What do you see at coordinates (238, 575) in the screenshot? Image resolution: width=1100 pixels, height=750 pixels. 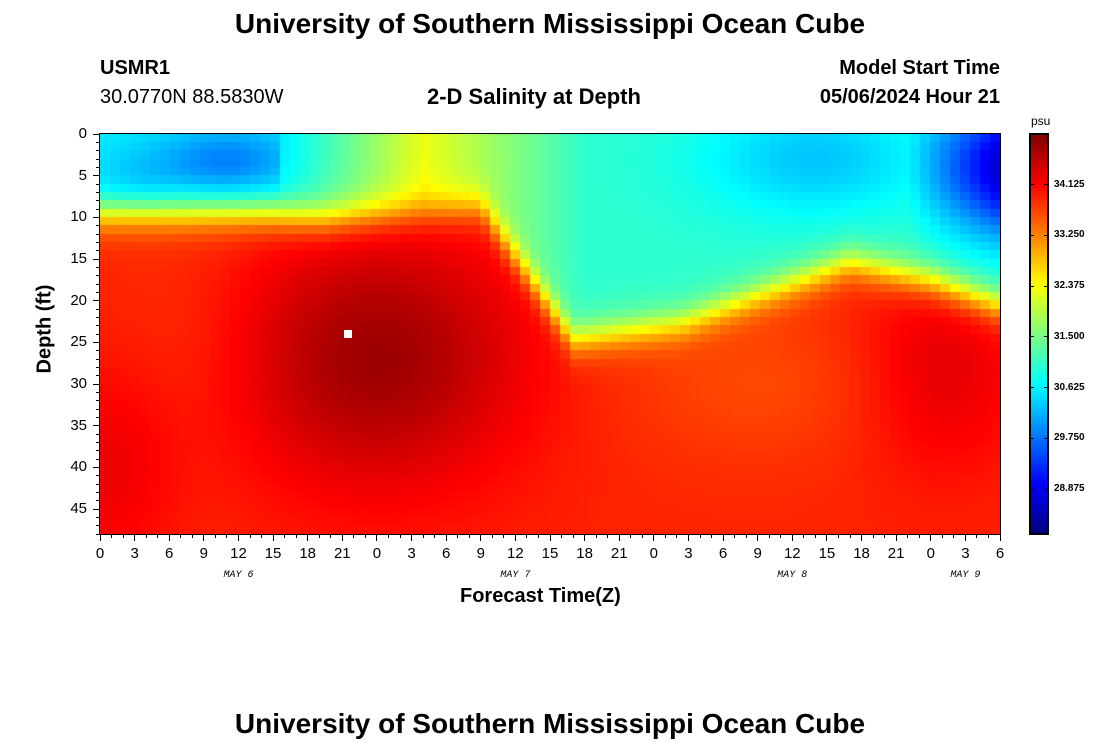 I see `x-day-label: MAY 6` at bounding box center [238, 575].